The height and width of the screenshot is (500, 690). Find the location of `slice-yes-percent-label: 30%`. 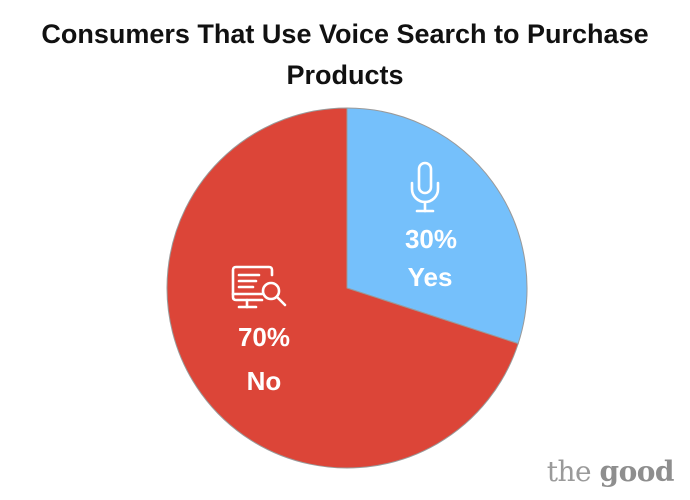

slice-yes-percent-label: 30% is located at coordinates (431, 239).